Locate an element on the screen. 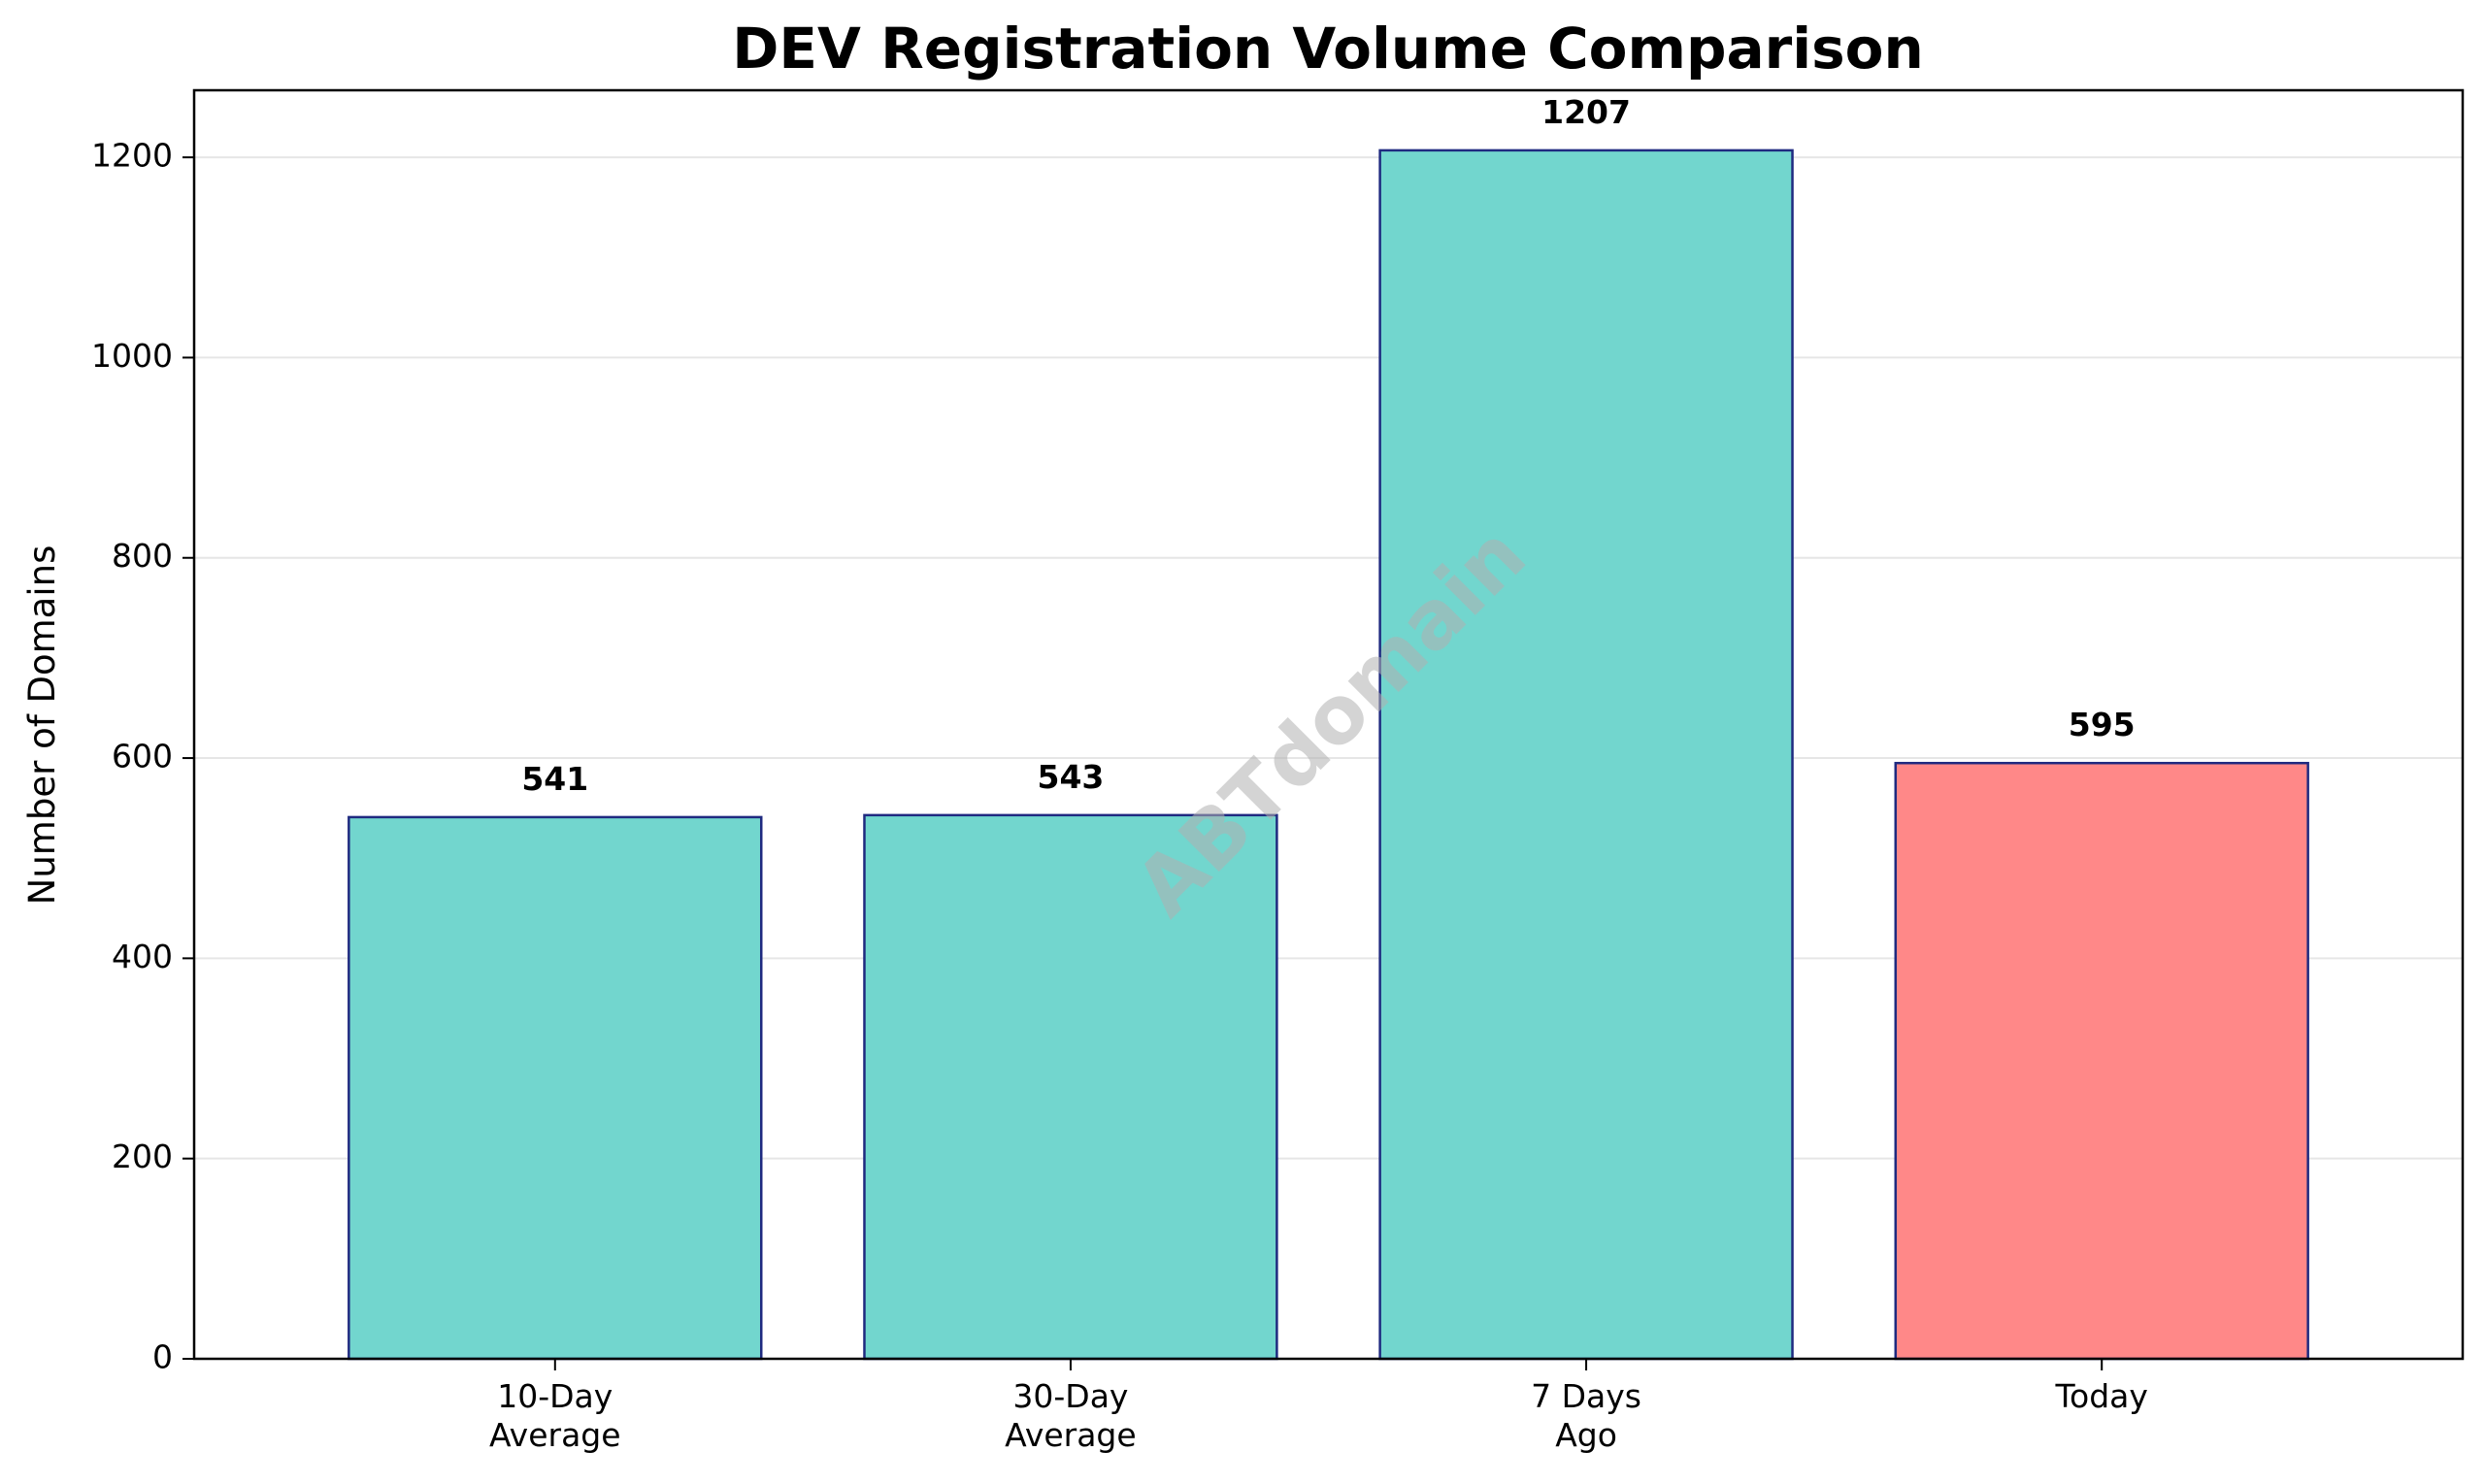 The image size is (2485, 1484). y-axis-label: Number of Domains is located at coordinates (42, 725).